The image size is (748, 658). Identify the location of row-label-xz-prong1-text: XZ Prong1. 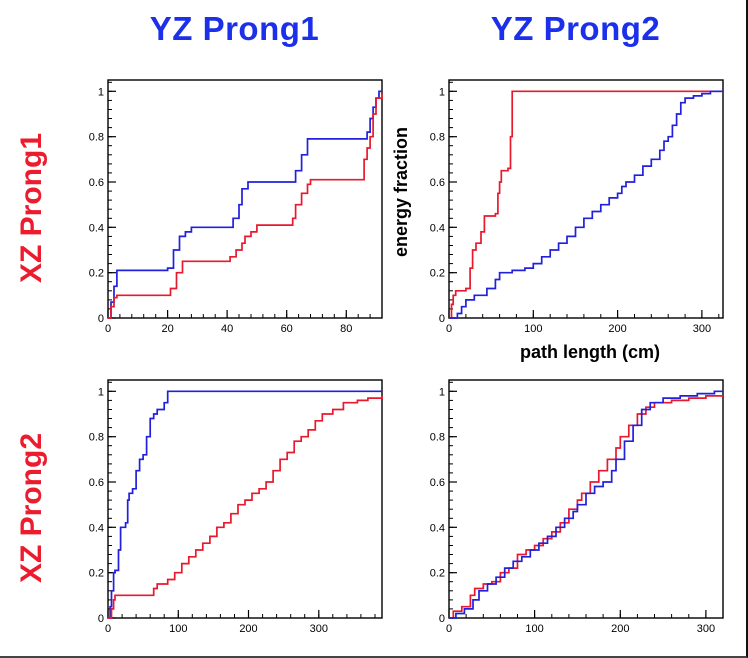
(31, 207).